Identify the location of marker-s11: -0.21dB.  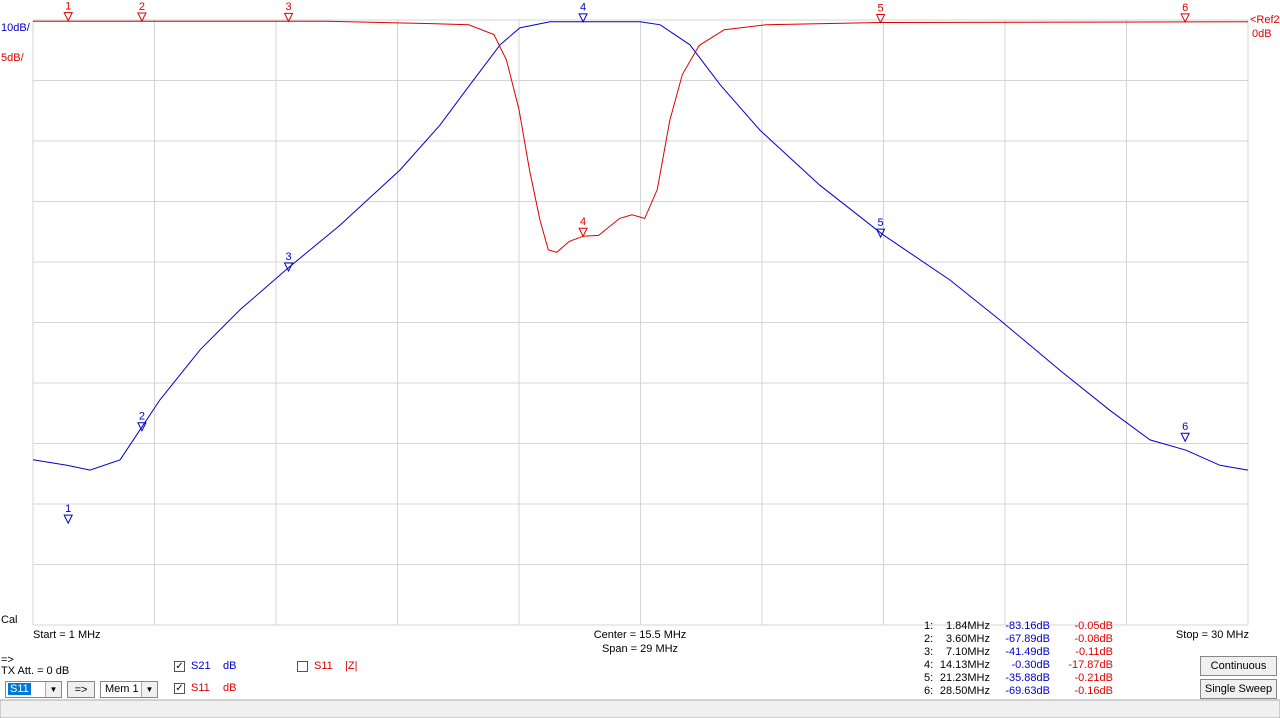
(1093, 678).